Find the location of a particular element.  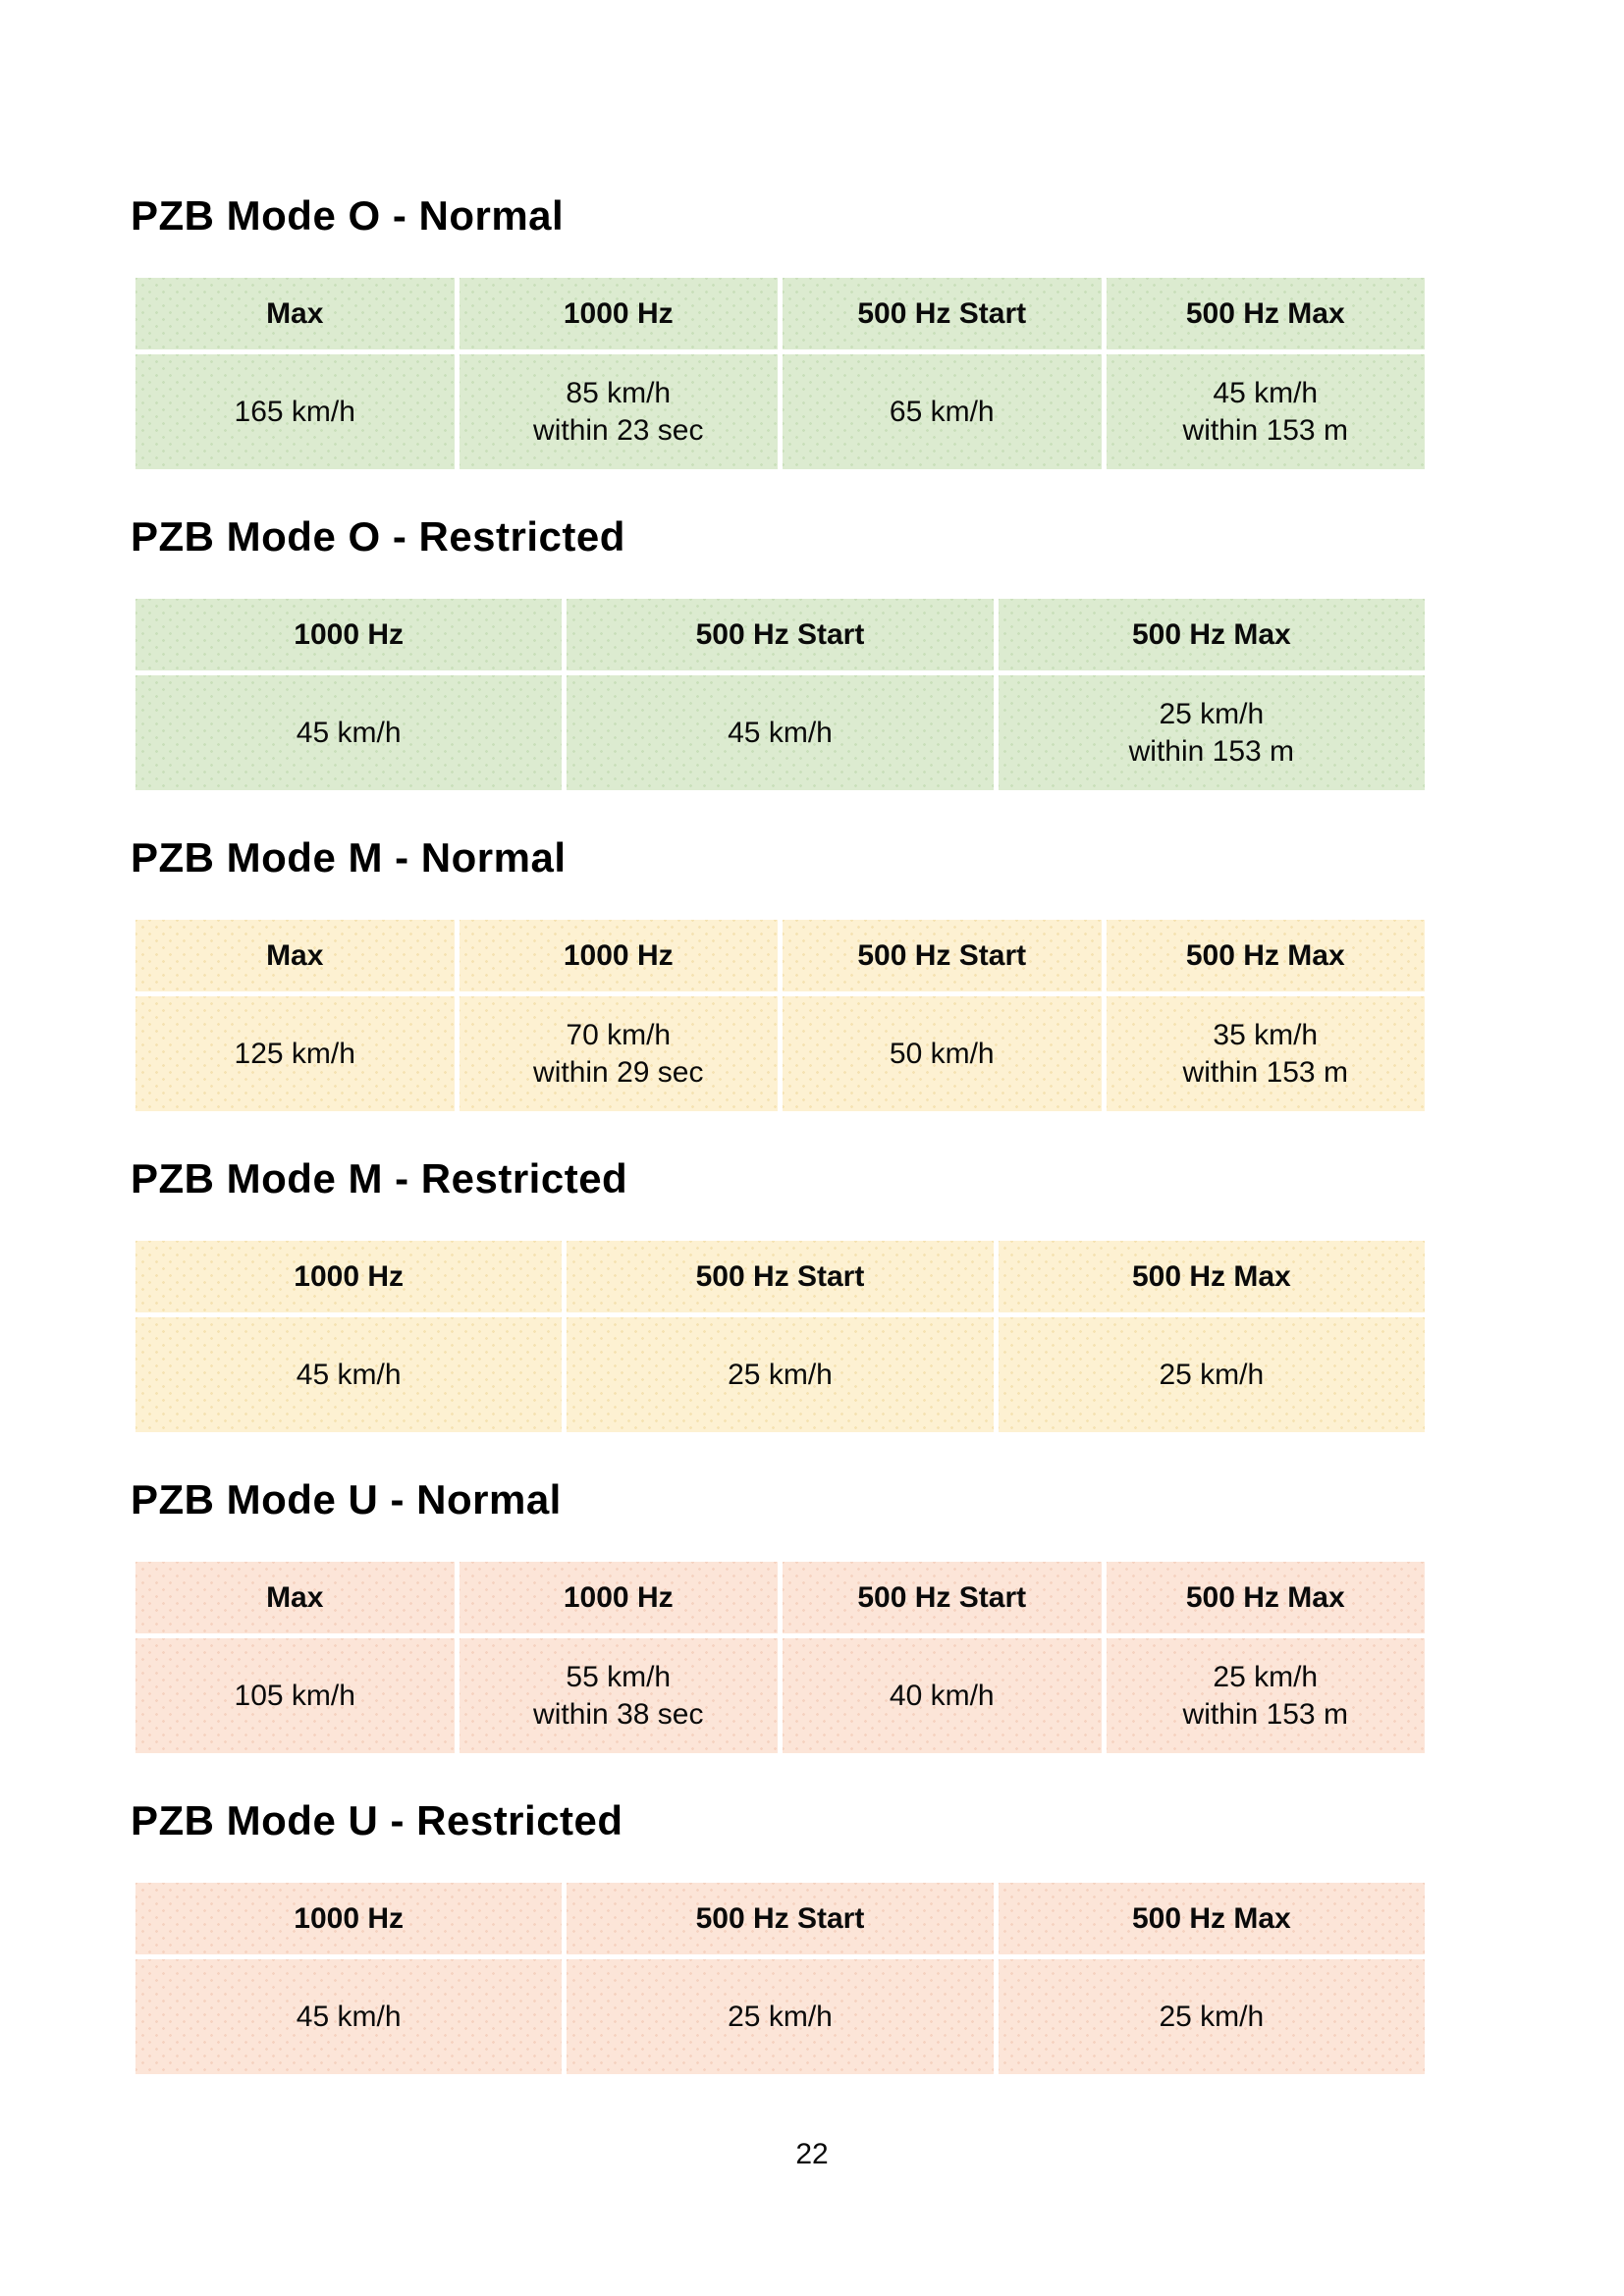

cell-line: within 23 sec is located at coordinates (618, 430).